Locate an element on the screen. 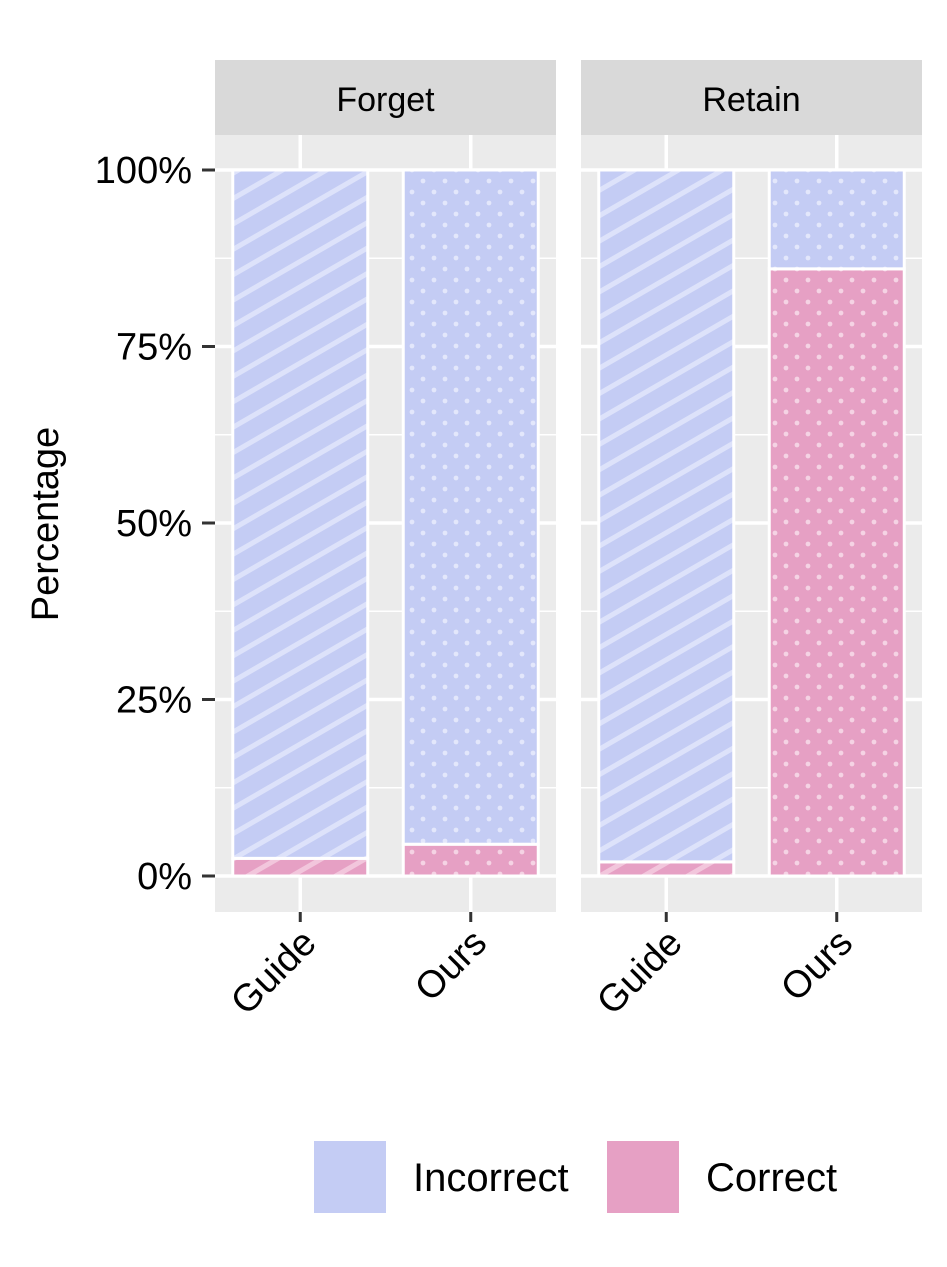 The height and width of the screenshot is (1267, 947). y-tick-label: 0% is located at coordinates (164, 877).